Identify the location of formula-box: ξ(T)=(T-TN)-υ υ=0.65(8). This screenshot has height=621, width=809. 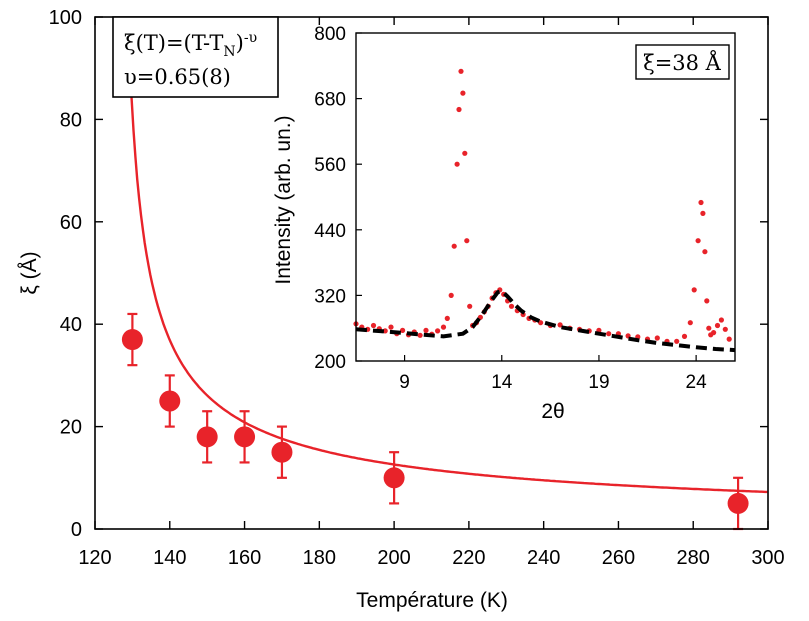
(195, 57).